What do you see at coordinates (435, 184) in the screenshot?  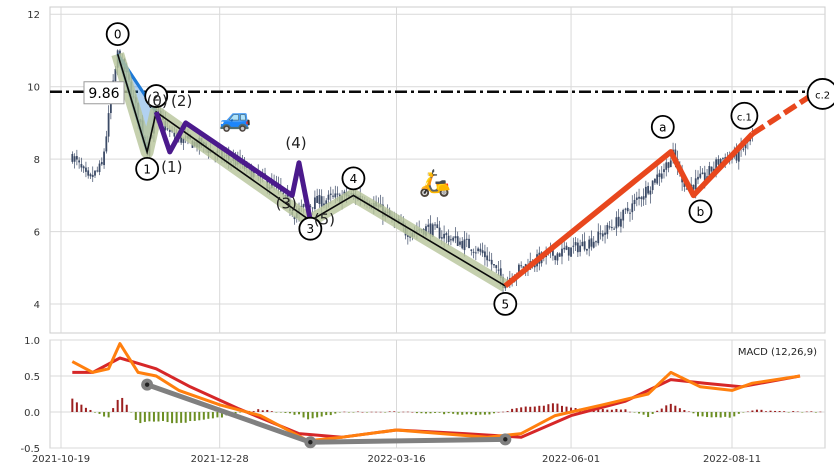 I see `scooter-emoji: 🛵` at bounding box center [435, 184].